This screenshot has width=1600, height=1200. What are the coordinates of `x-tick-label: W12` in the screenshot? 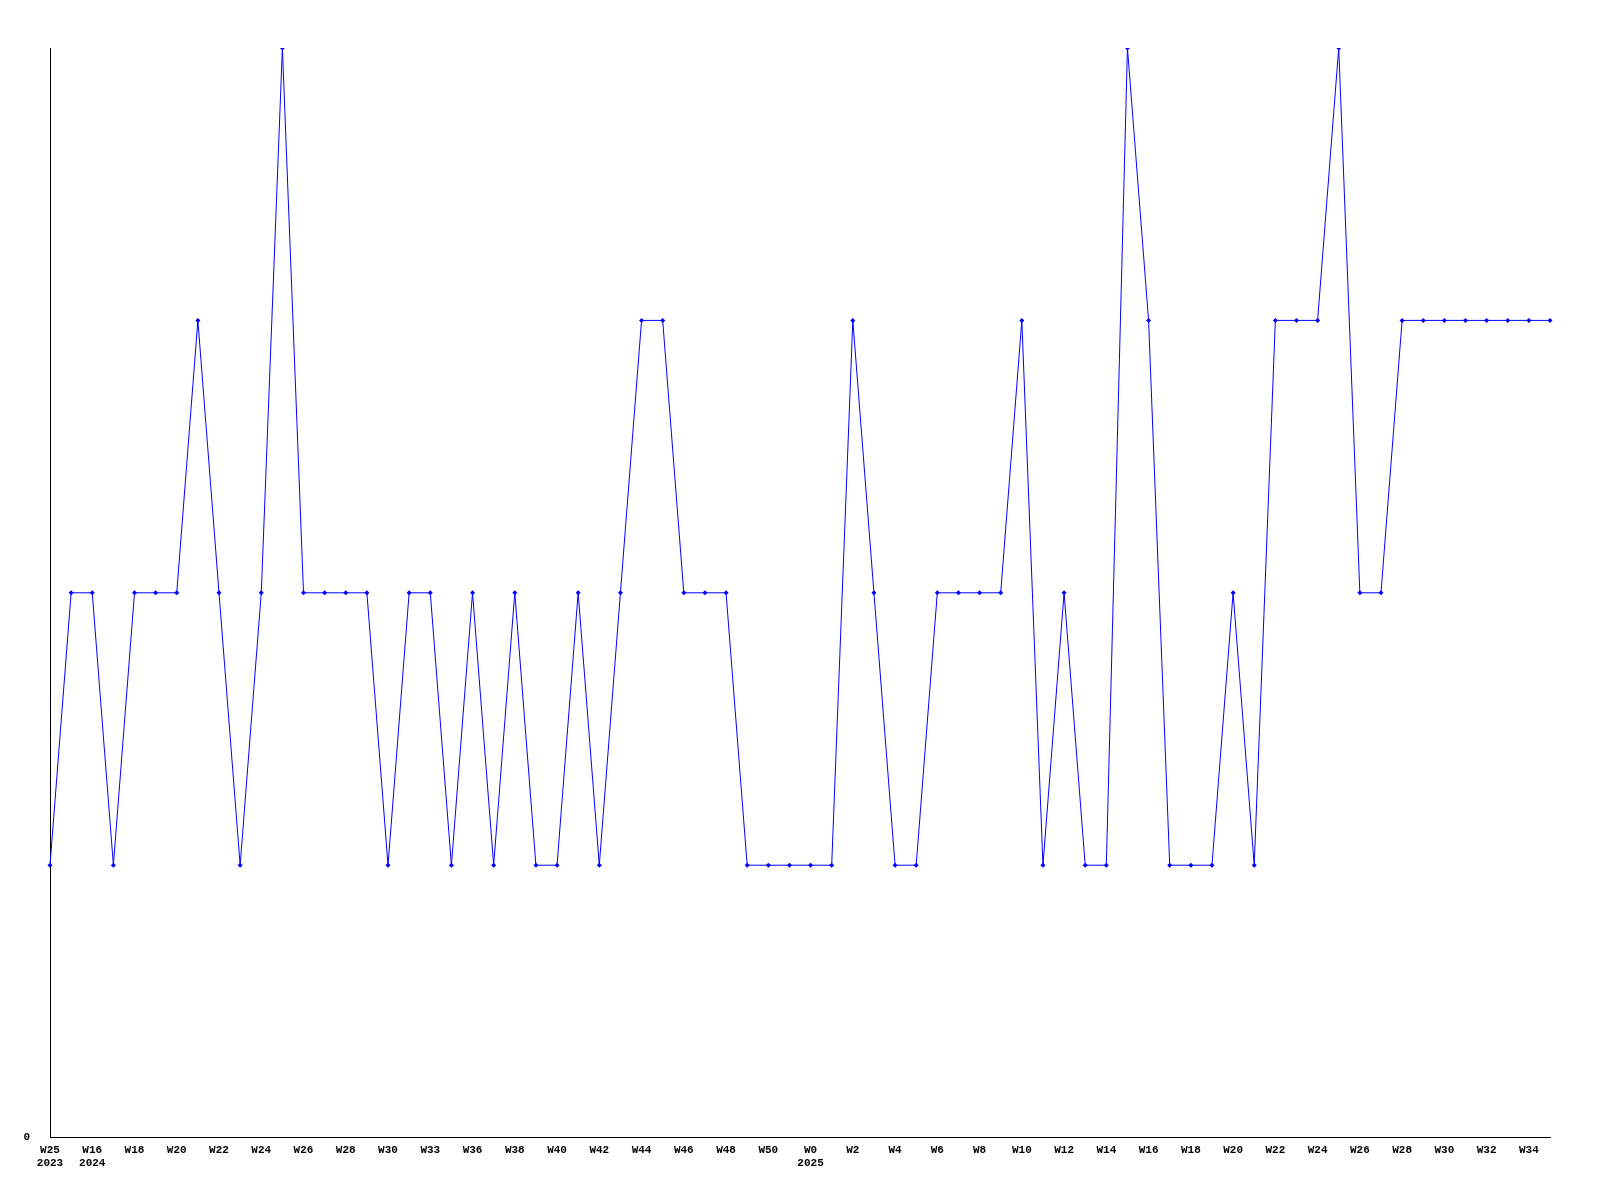 It's located at (1064, 1149).